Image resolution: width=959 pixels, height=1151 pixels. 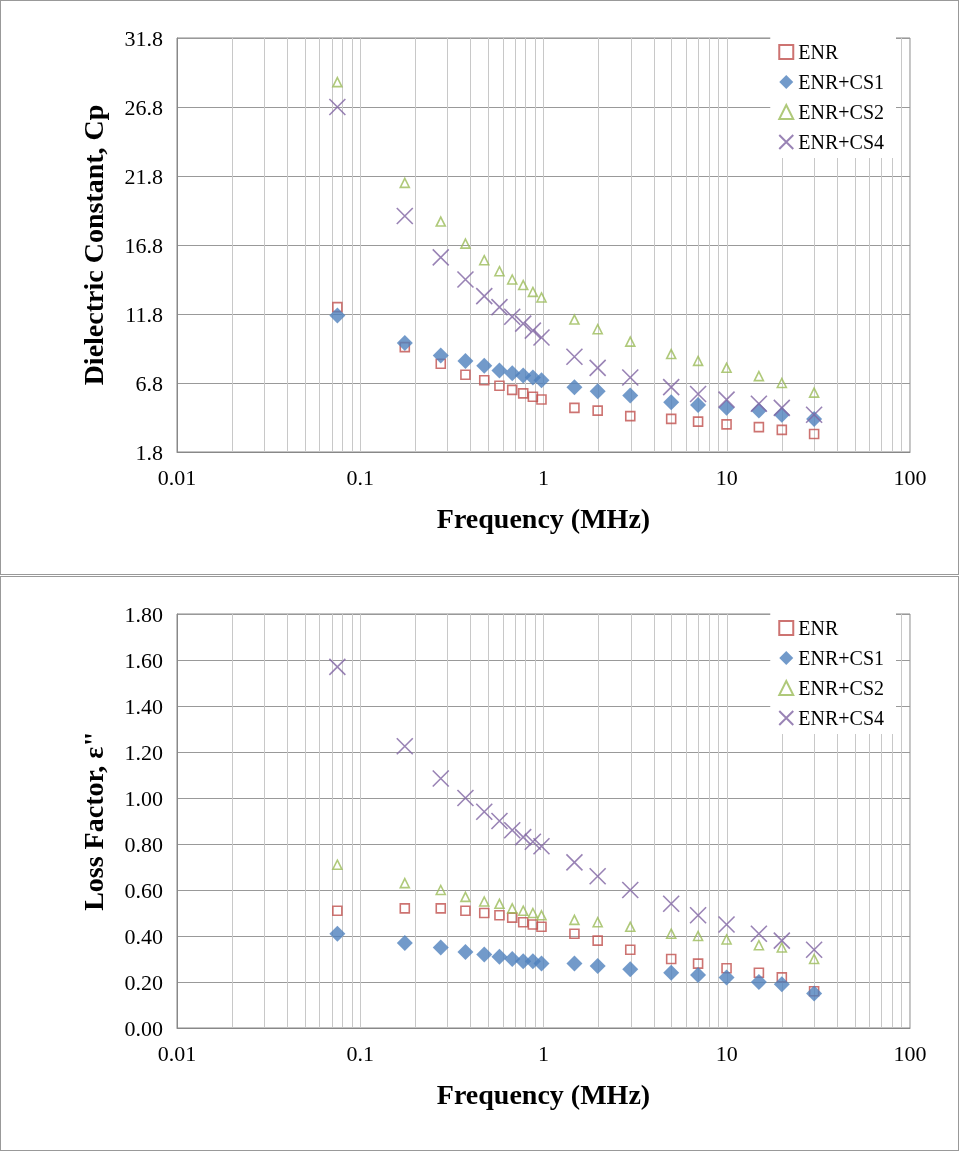 I want to click on y-axis-title: Loss Factor, ε", so click(x=93, y=821).